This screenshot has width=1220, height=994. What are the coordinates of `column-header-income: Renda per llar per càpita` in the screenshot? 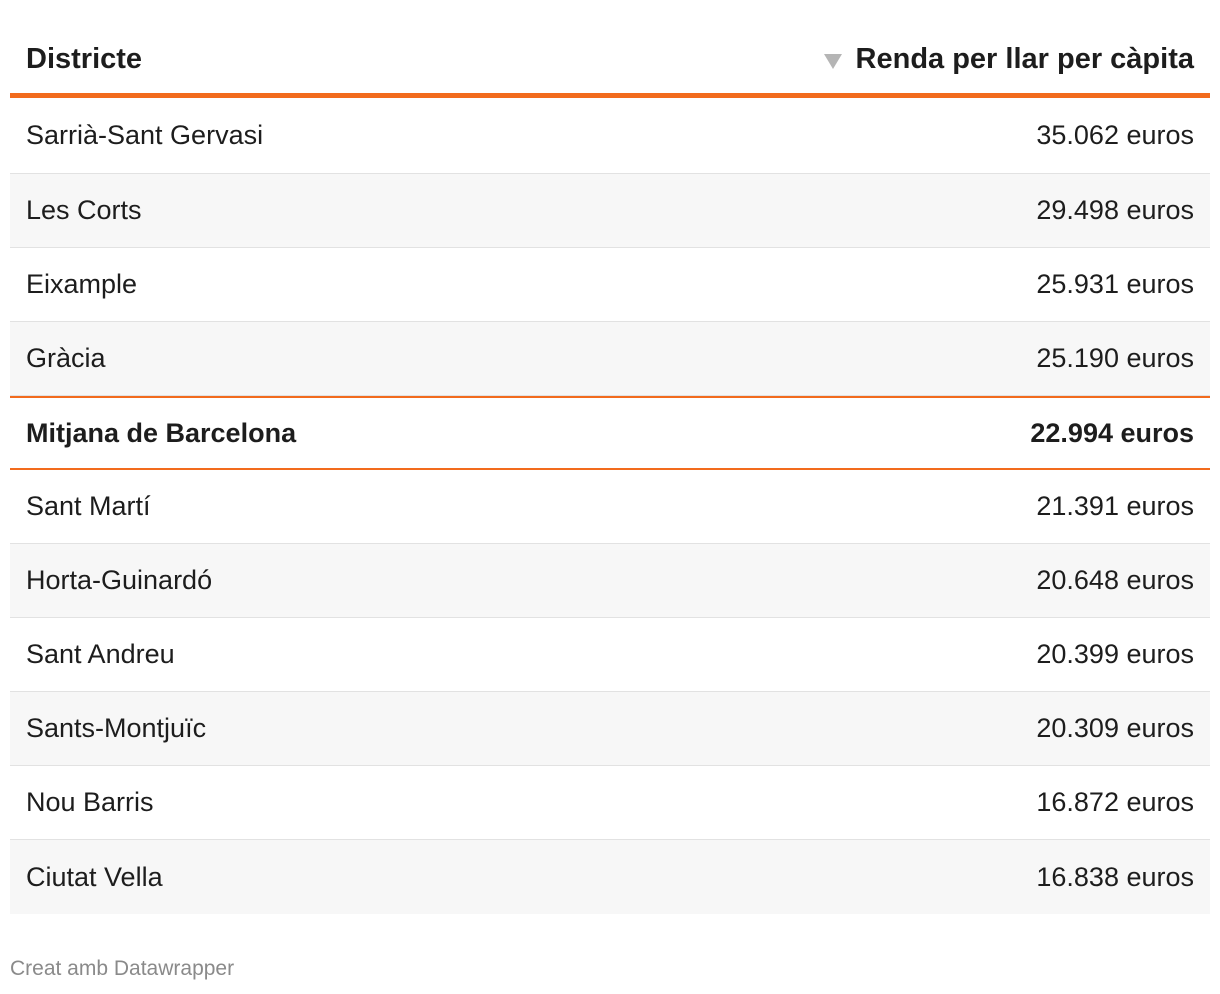 It's located at (1016, 59).